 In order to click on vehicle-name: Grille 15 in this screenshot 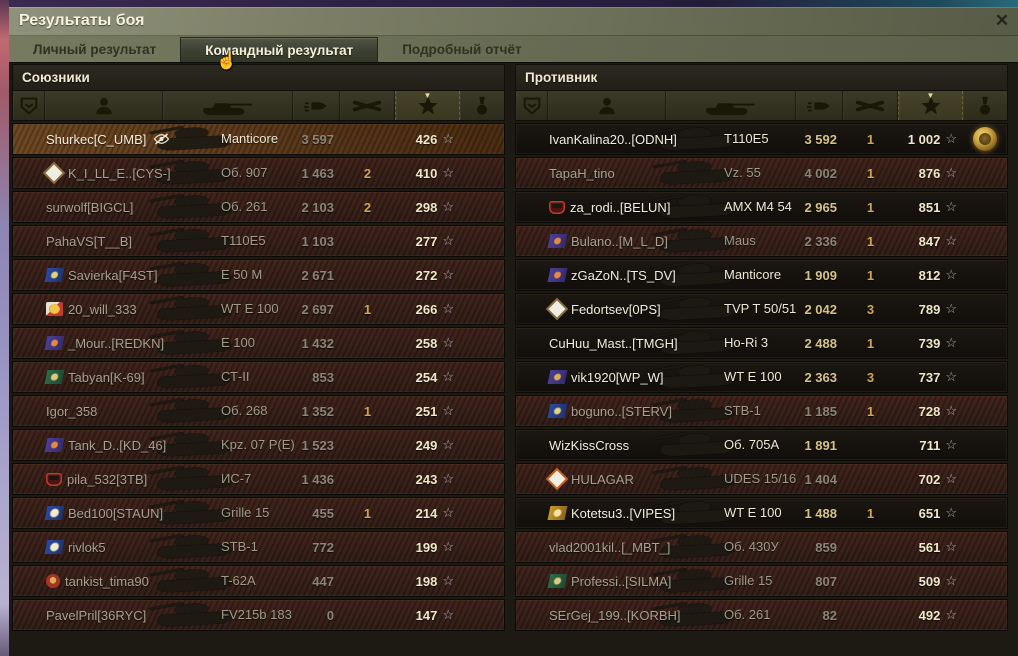, I will do `click(245, 512)`.